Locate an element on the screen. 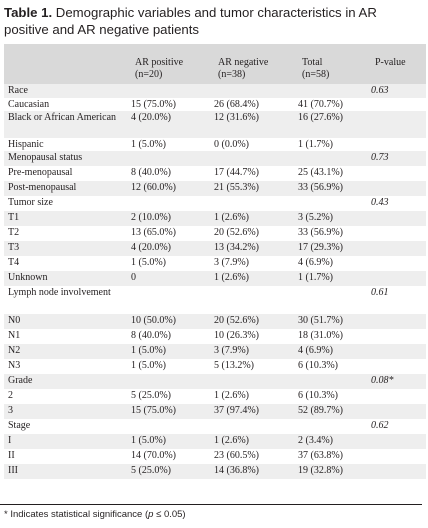 This screenshot has height=528, width=428. cell-total: 1 (1.7%) is located at coordinates (315, 144).